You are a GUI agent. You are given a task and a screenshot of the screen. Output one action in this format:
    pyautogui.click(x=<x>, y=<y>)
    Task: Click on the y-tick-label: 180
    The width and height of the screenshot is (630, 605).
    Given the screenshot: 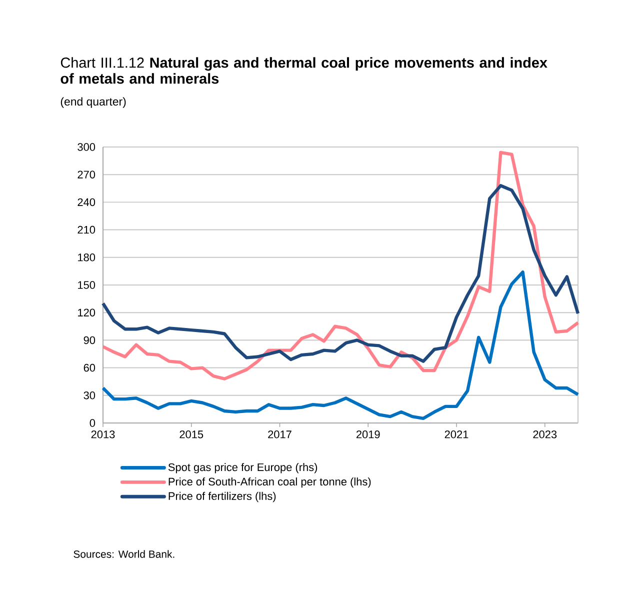 What is the action you would take?
    pyautogui.click(x=87, y=258)
    